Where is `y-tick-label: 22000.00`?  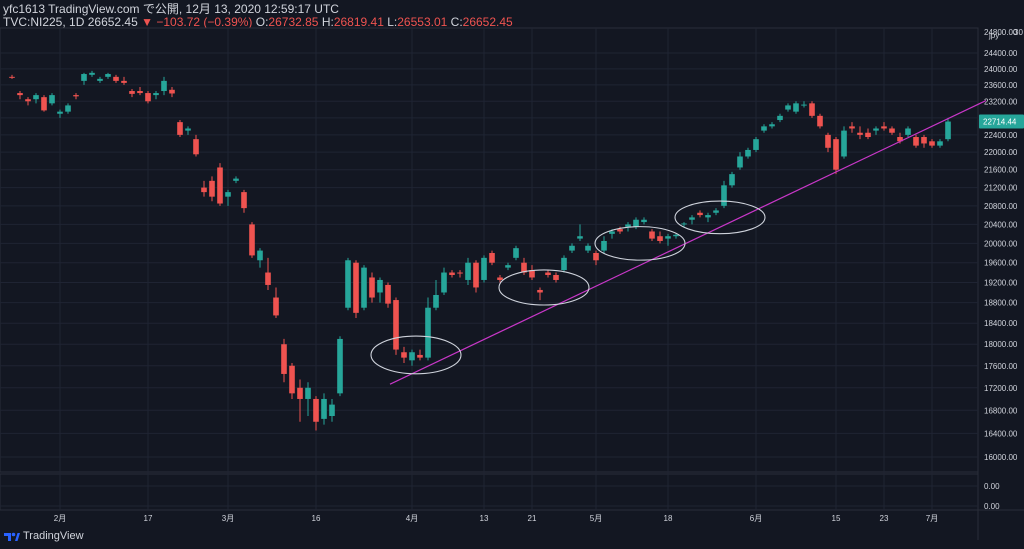
y-tick-label: 22000.00 is located at coordinates (1001, 152).